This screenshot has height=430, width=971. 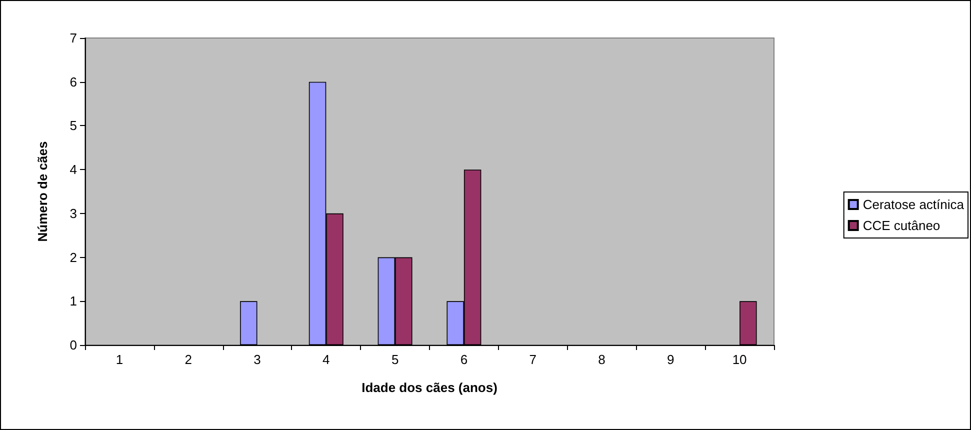 I want to click on y-tick-label: 5, so click(x=73, y=126).